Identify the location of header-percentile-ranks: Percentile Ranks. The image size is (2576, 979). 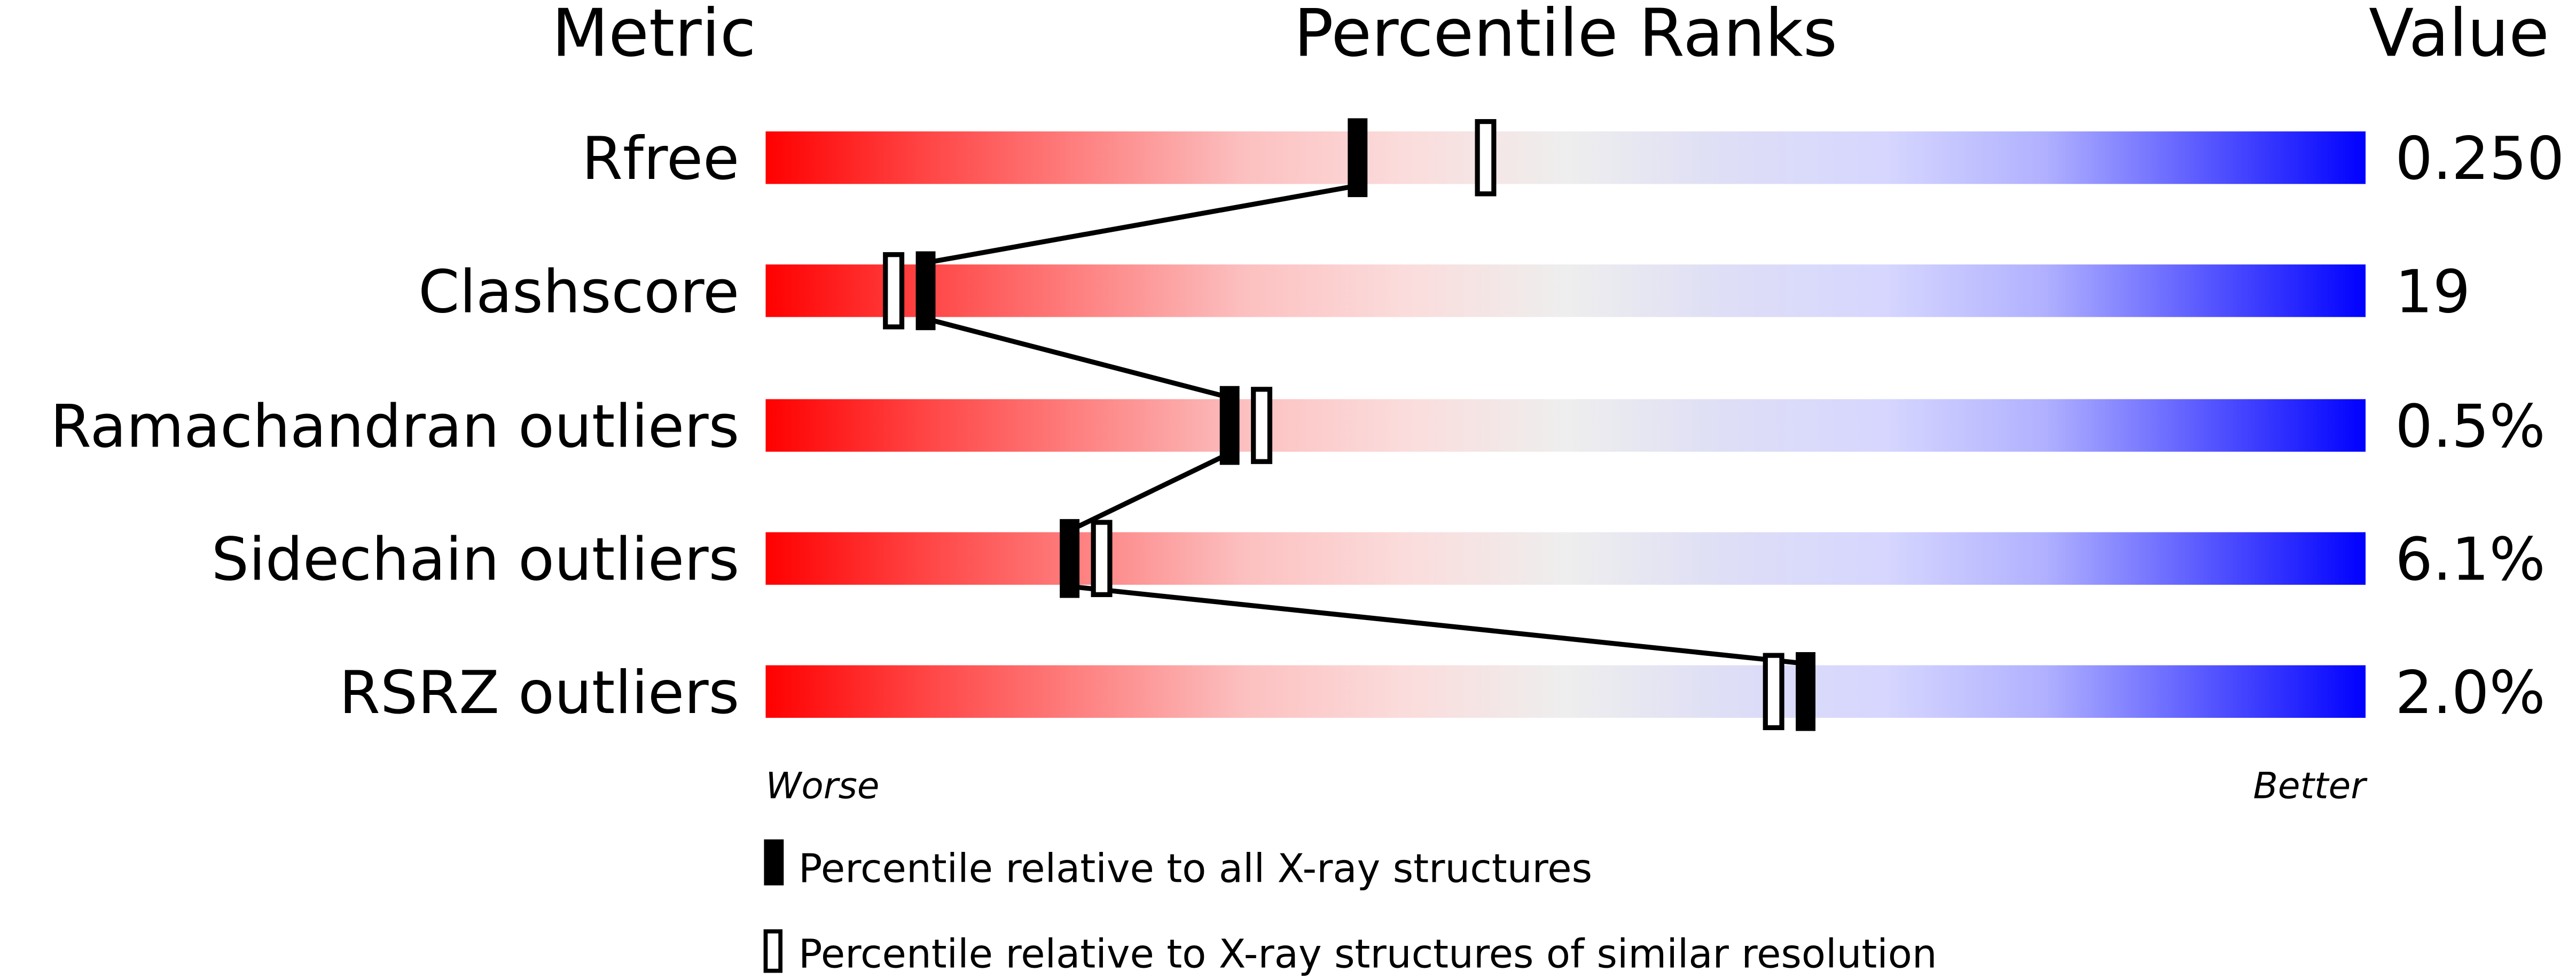
(1565, 36).